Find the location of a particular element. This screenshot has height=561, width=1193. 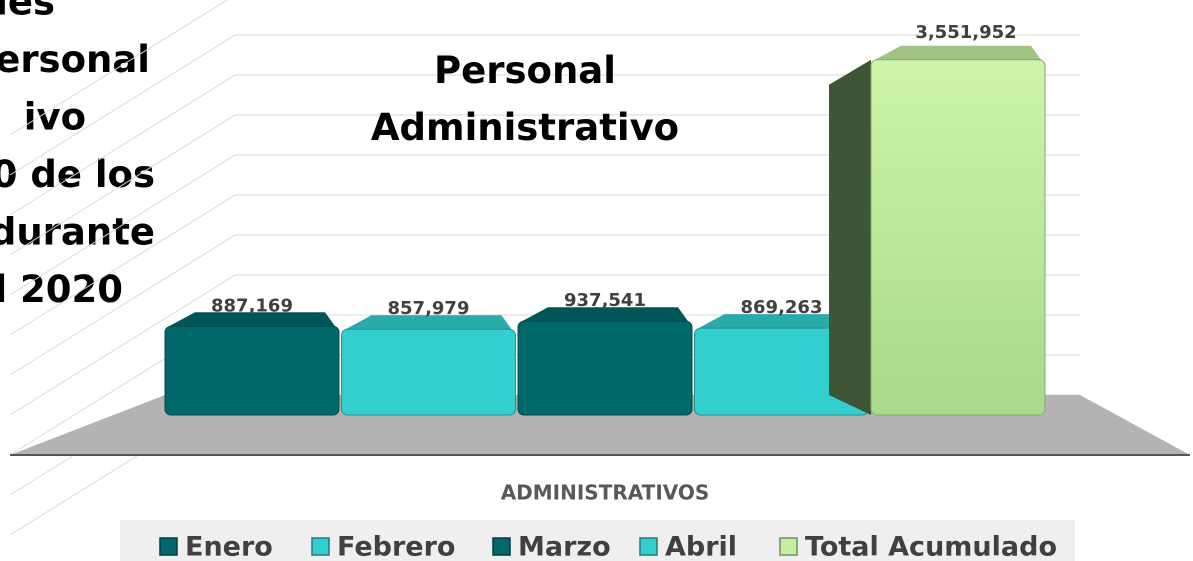

legend-label: Marzo is located at coordinates (564, 546).